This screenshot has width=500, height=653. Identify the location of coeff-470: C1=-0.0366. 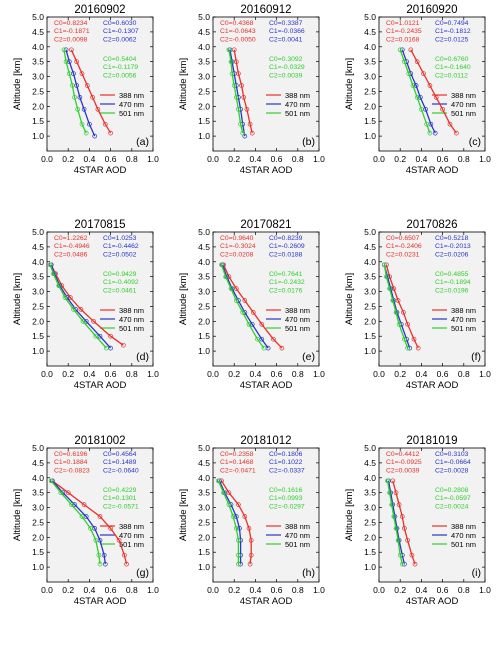
(287, 31).